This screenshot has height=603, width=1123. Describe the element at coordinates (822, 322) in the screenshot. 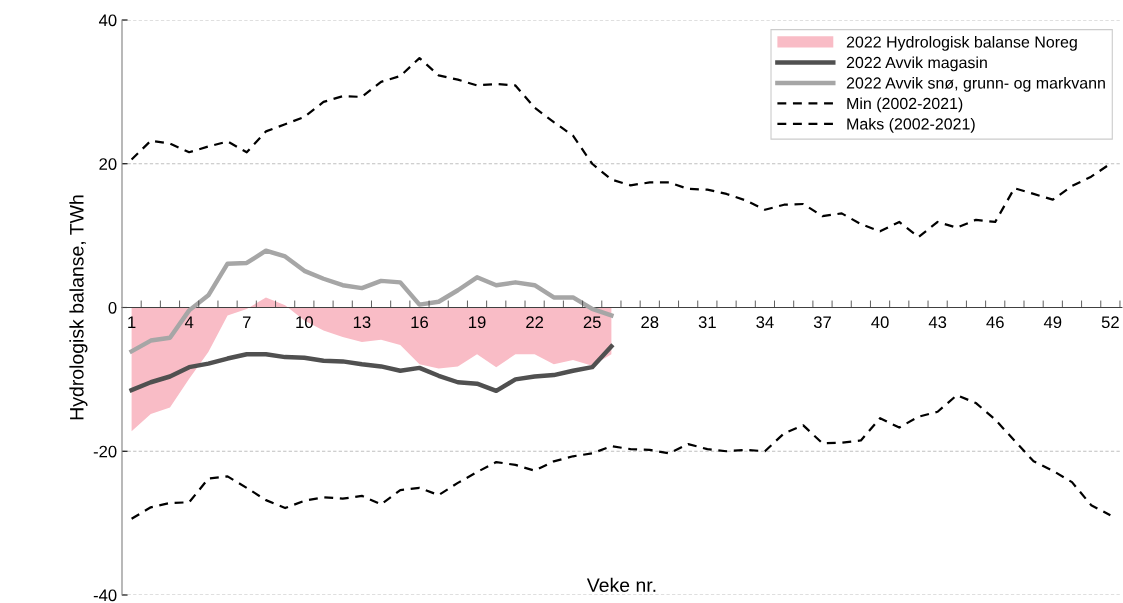

I see `x-tick-label: 37` at that location.